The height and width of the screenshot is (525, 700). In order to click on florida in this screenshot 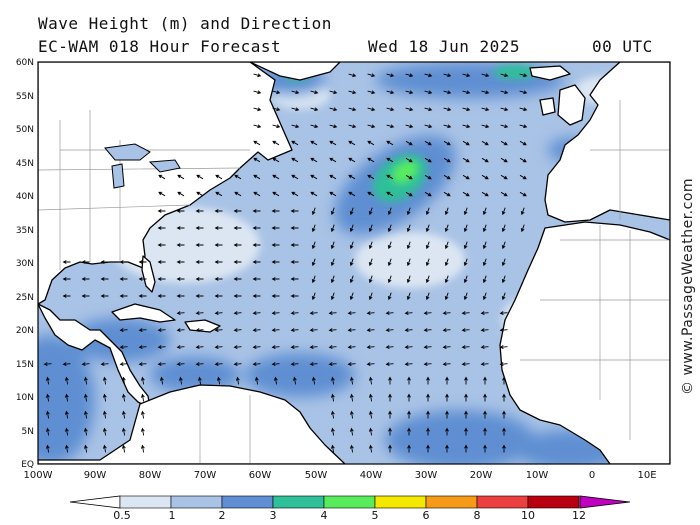, I will do `click(148, 274)`.